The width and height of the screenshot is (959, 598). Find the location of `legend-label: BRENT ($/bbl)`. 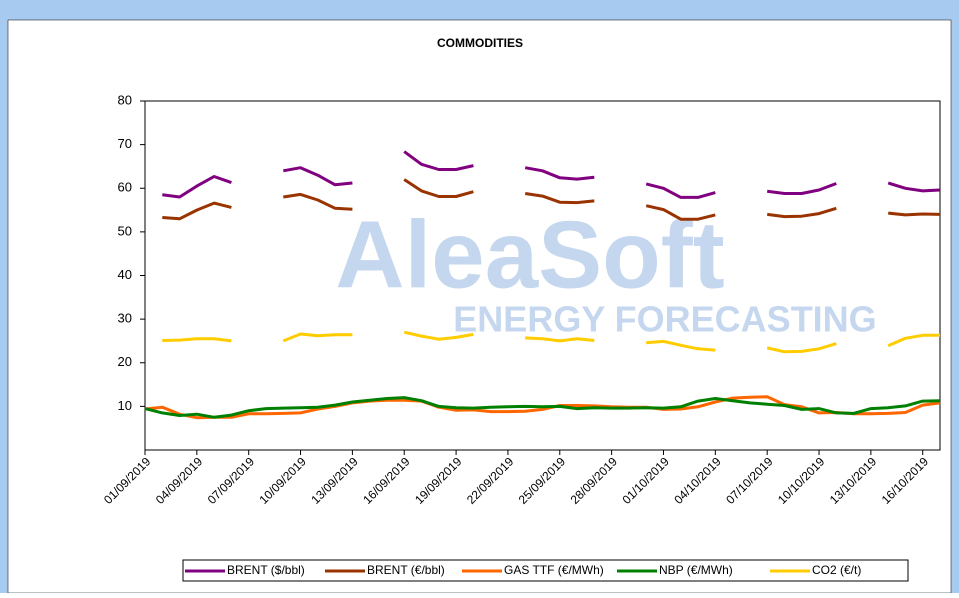

legend-label: BRENT ($/bbl) is located at coordinates (266, 570).